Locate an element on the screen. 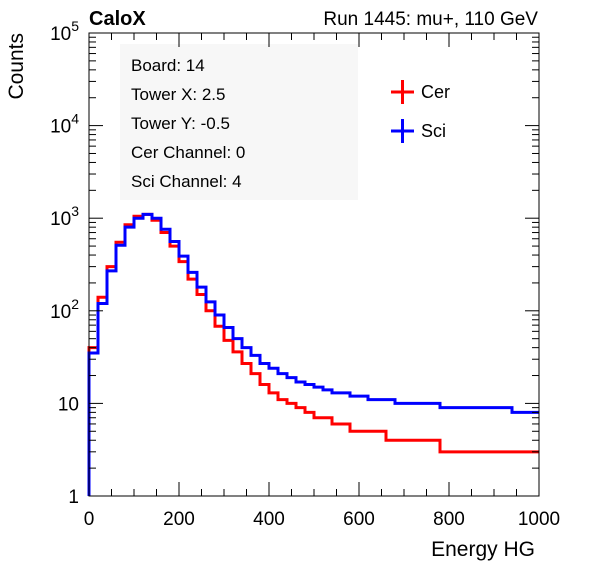 The height and width of the screenshot is (572, 596). y-tick-label: 10³ is located at coordinates (64, 216).